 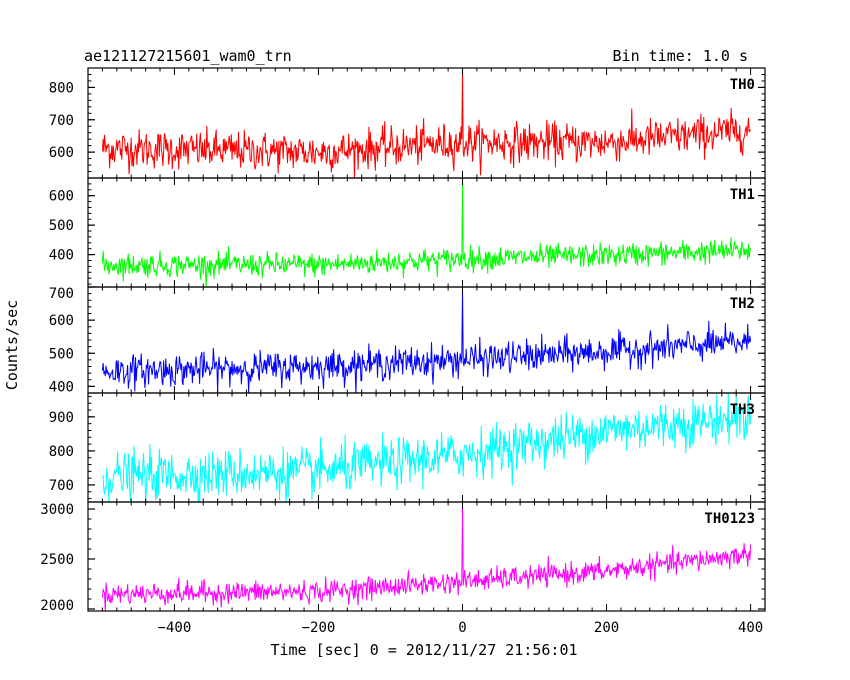 I want to click on panel-frame-th3, so click(x=426, y=447).